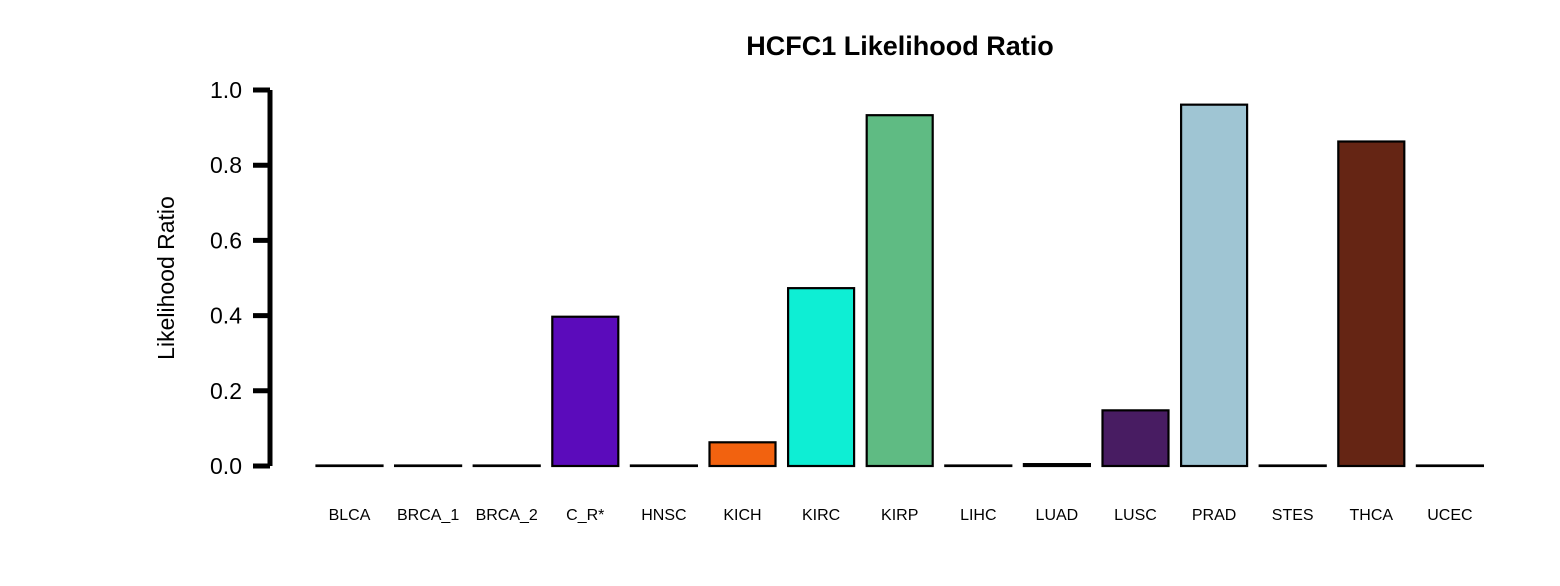 This screenshot has width=1560, height=586. Describe the element at coordinates (900, 46) in the screenshot. I see `chart-title: HCFC1 Likelihood Ratio` at that location.